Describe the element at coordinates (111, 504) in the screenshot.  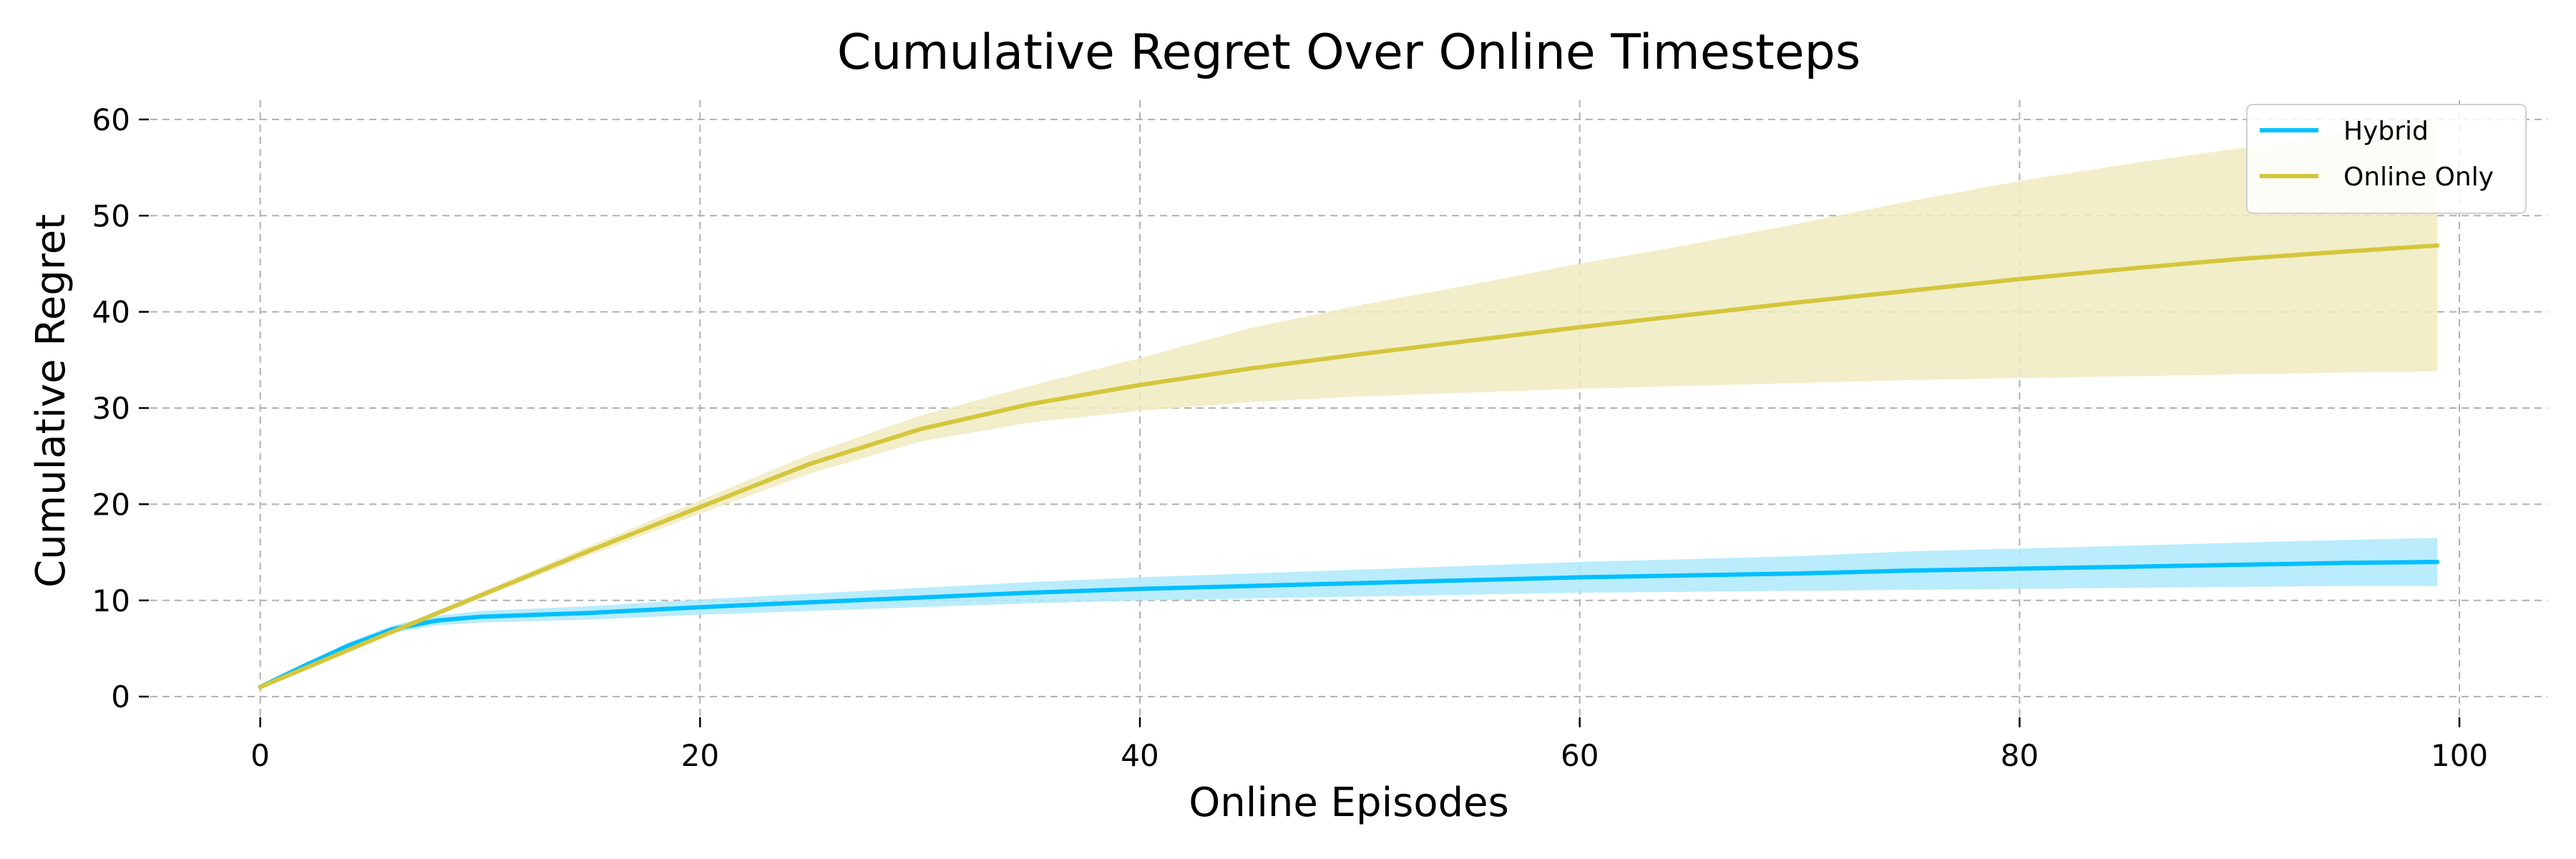
I see `y-tick-label: 20` at that location.